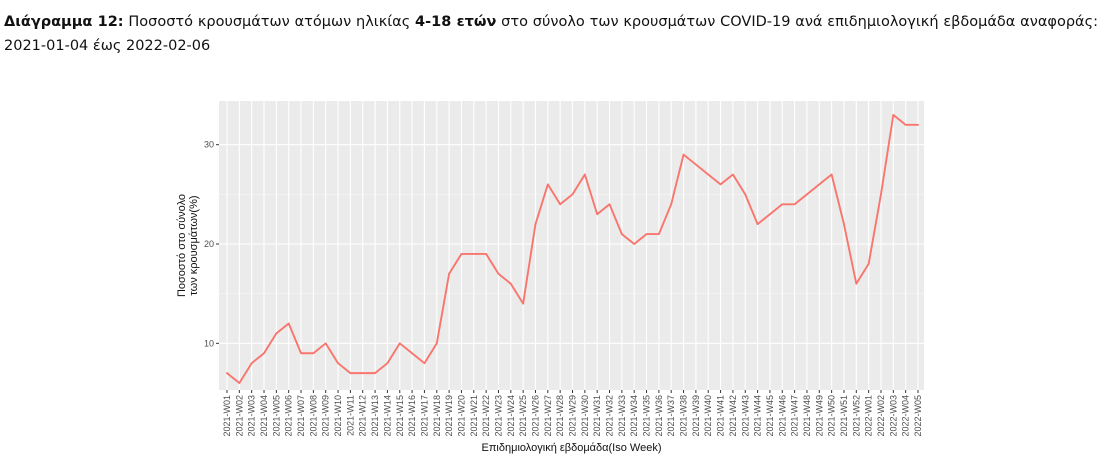  Describe the element at coordinates (437, 416) in the screenshot. I see `x-tick-label: 2021-W18` at that location.